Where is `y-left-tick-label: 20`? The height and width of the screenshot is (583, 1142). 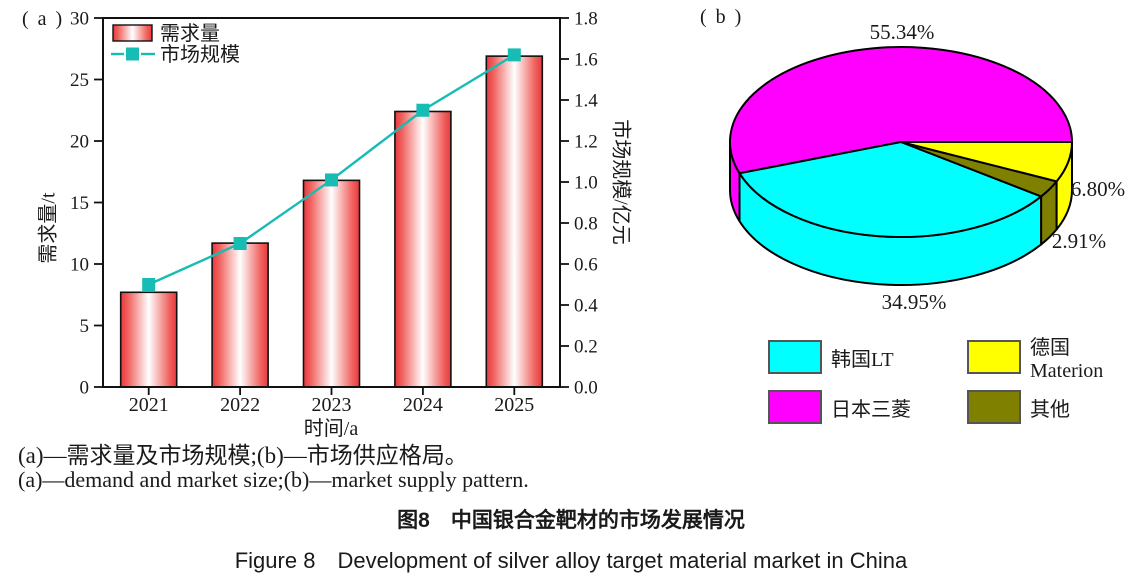 y-left-tick-label: 20 is located at coordinates (79, 142).